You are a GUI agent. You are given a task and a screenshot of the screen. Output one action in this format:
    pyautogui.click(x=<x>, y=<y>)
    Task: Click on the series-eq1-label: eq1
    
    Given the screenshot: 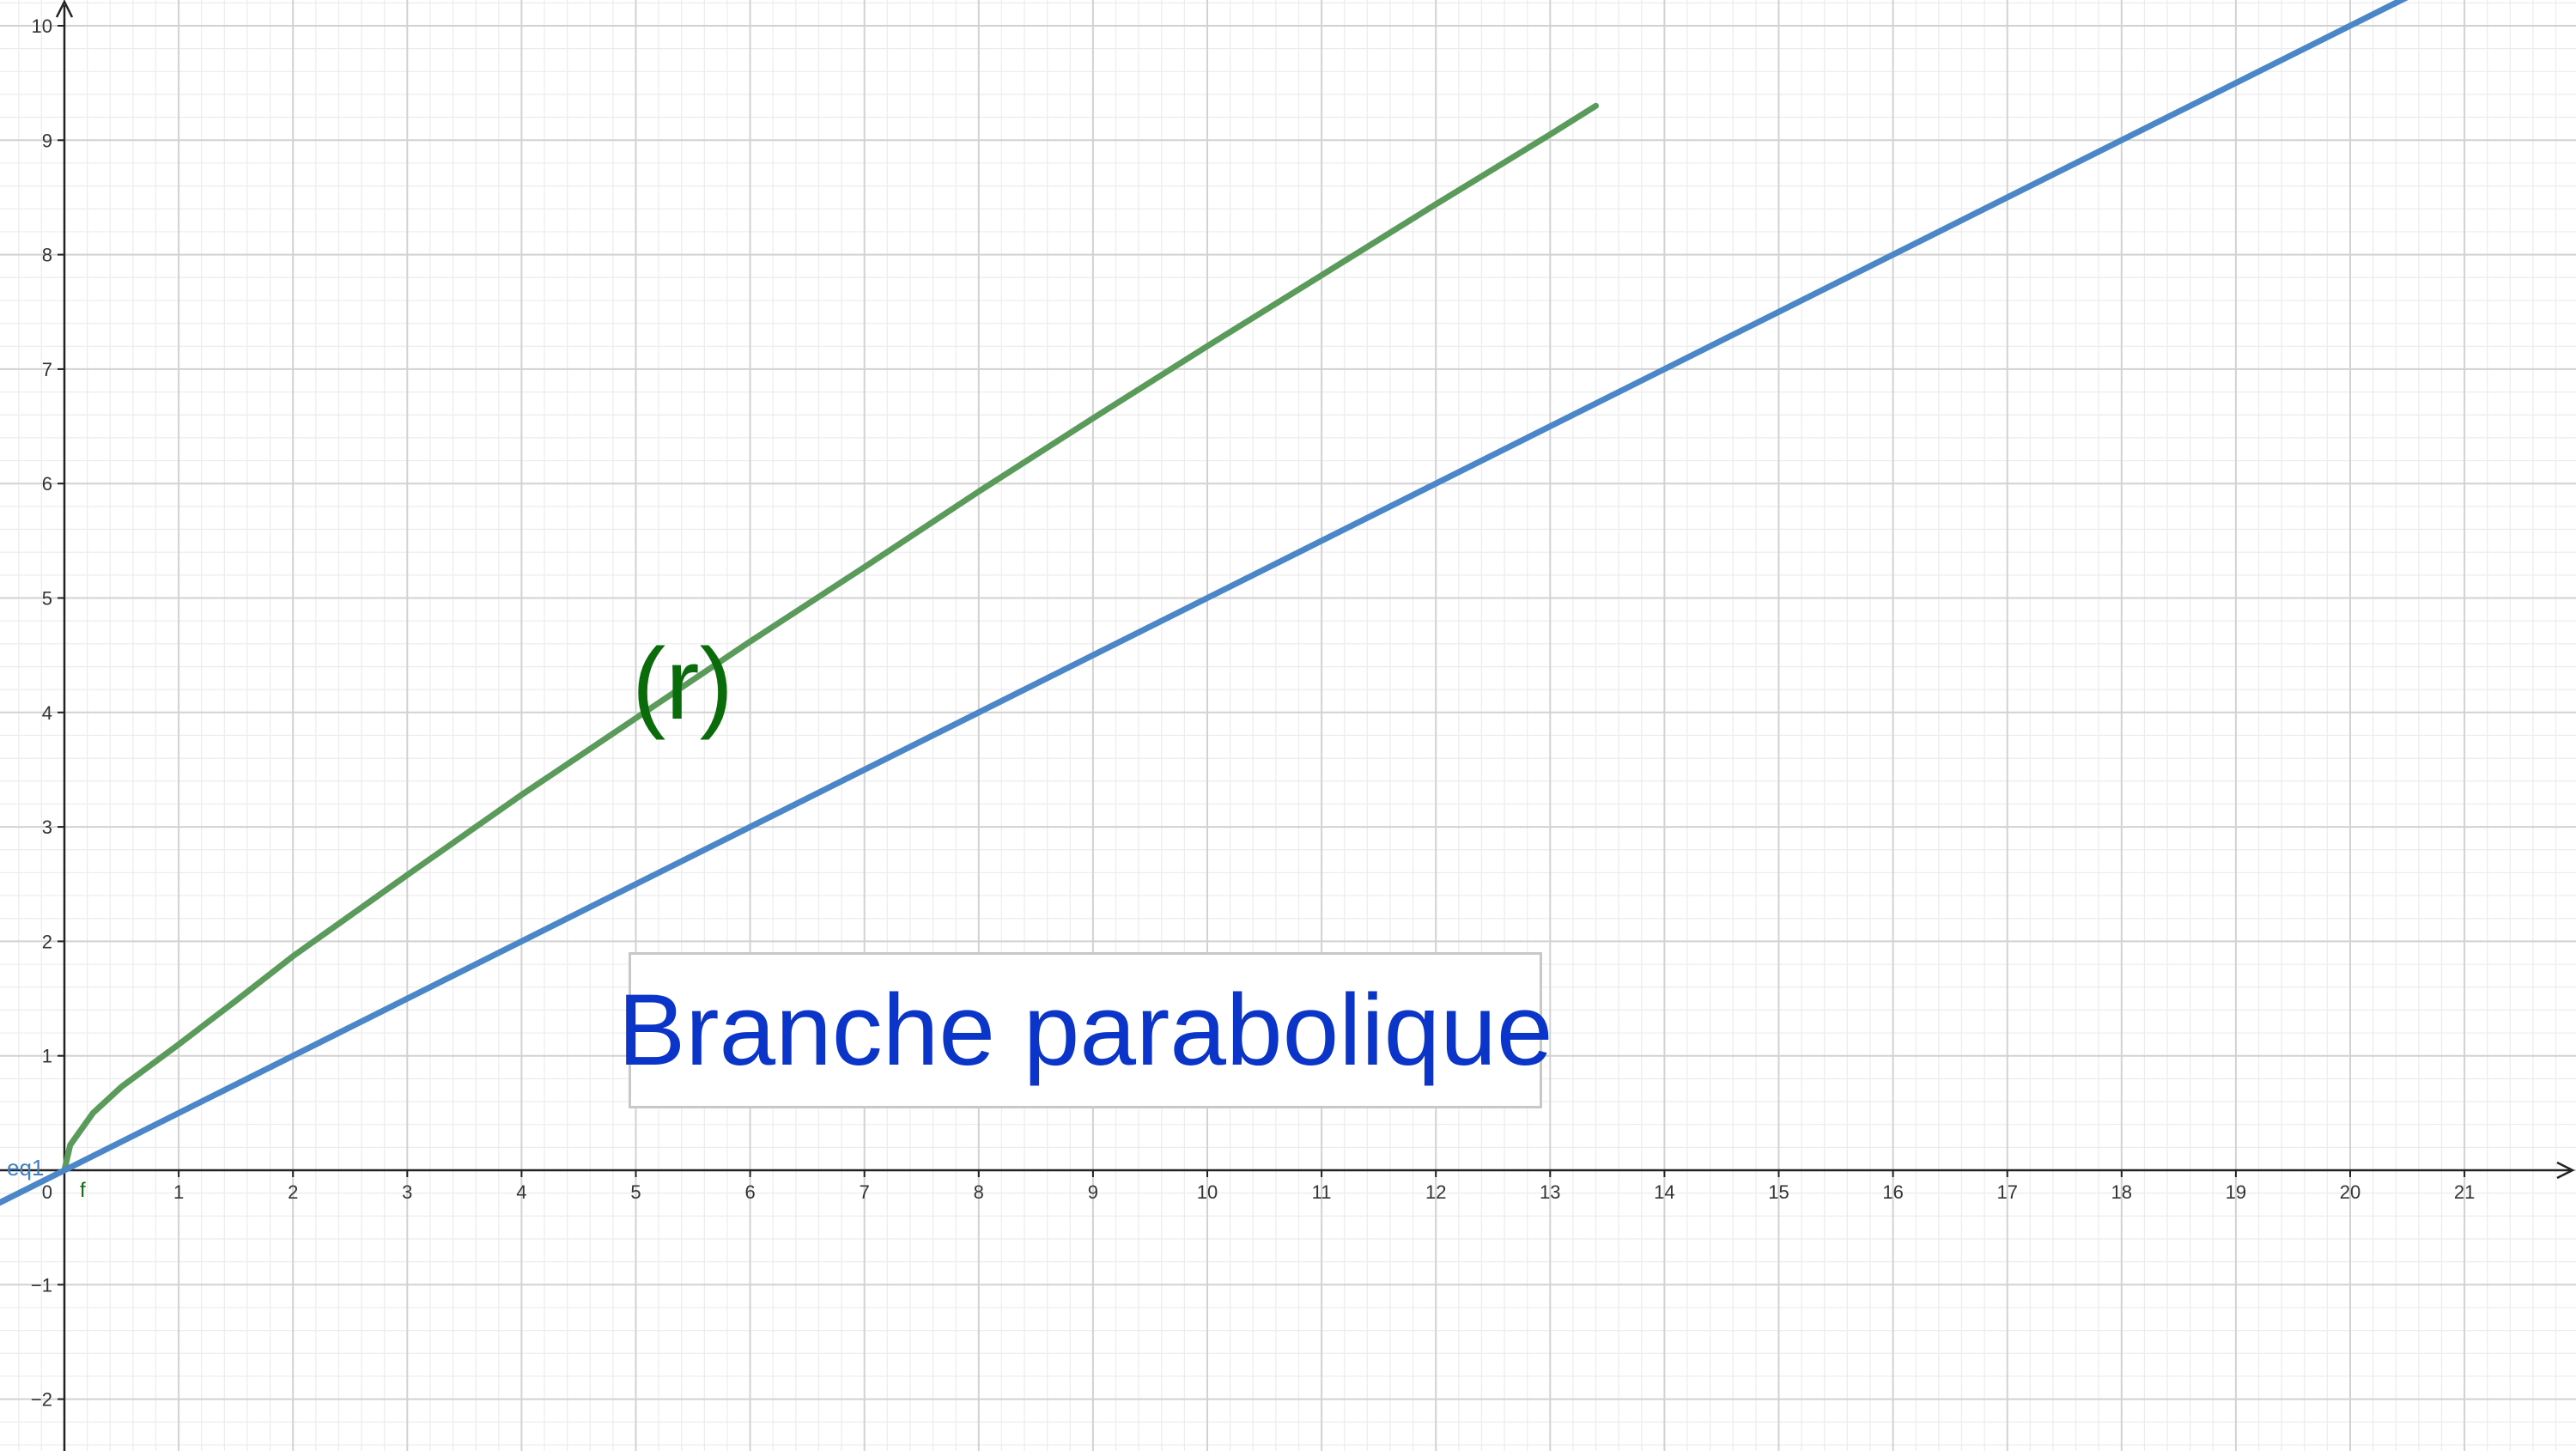 What is the action you would take?
    pyautogui.click(x=25, y=1168)
    